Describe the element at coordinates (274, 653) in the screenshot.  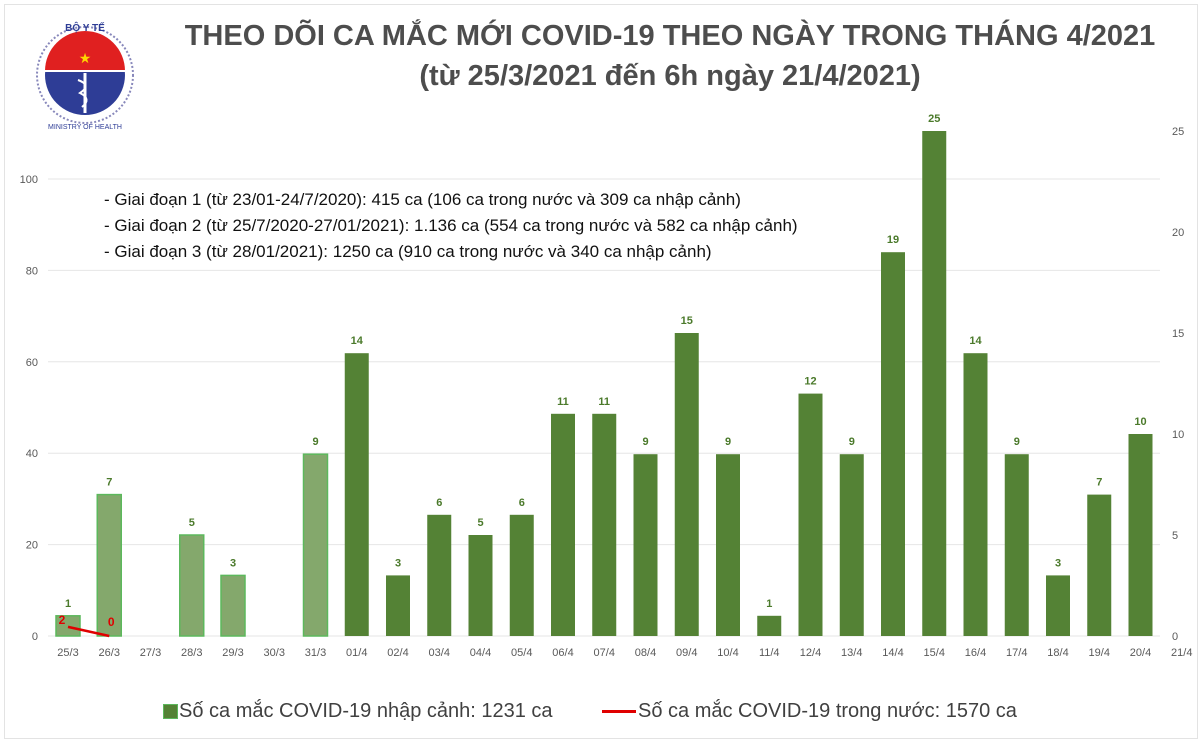
I see `x-tick-label: 30/3` at that location.